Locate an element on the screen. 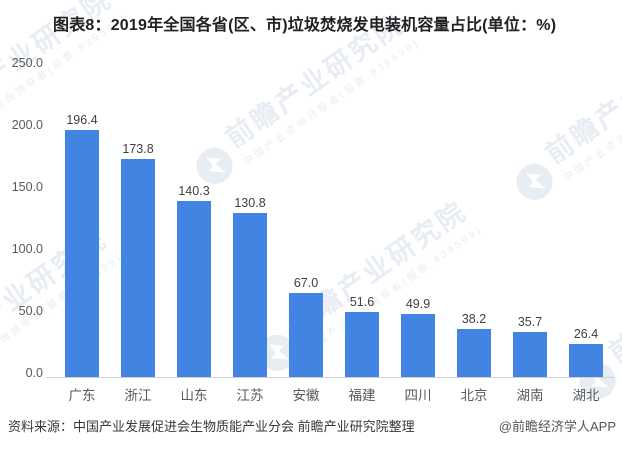  bar-column: 51.6 is located at coordinates (362, 336).